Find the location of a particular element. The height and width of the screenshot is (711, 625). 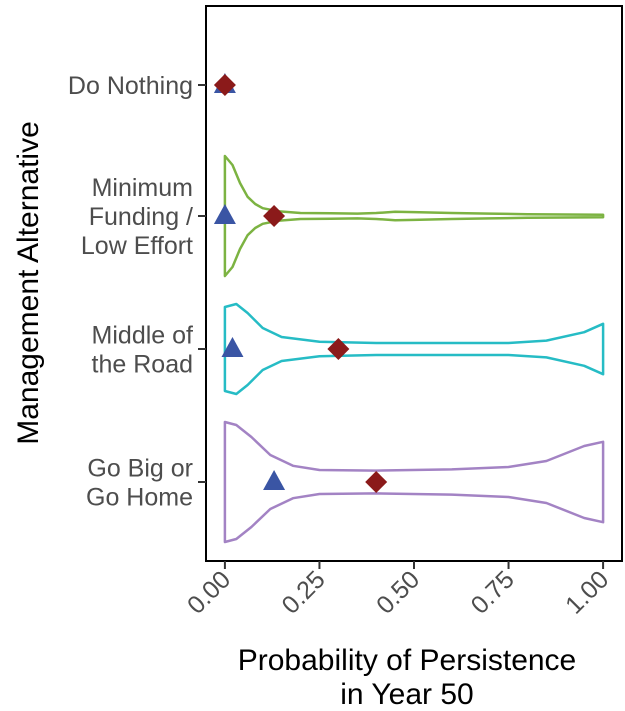

x-axis: 0.00 0.25 0.50 0.75 1.00 is located at coordinates (398, 590).